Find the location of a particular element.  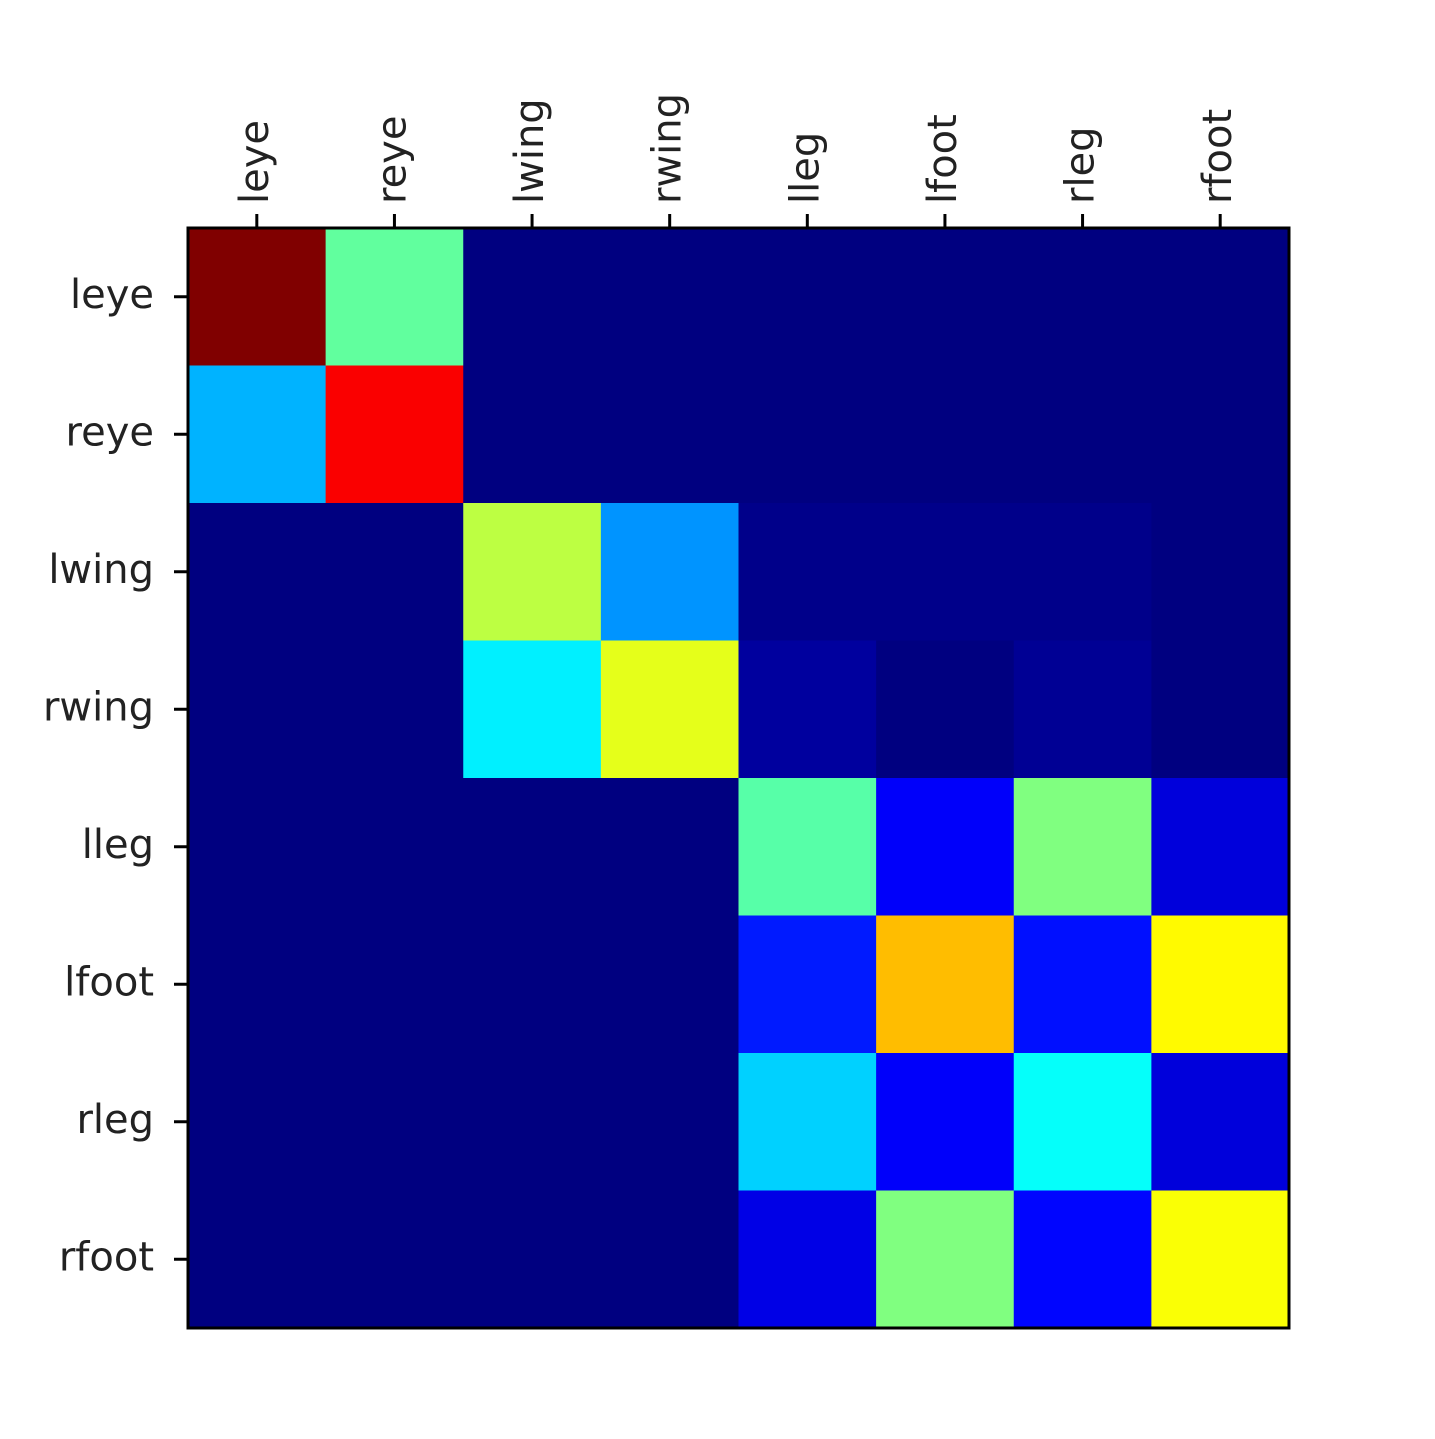

y-tick-label: lfoot is located at coordinates (109, 982).